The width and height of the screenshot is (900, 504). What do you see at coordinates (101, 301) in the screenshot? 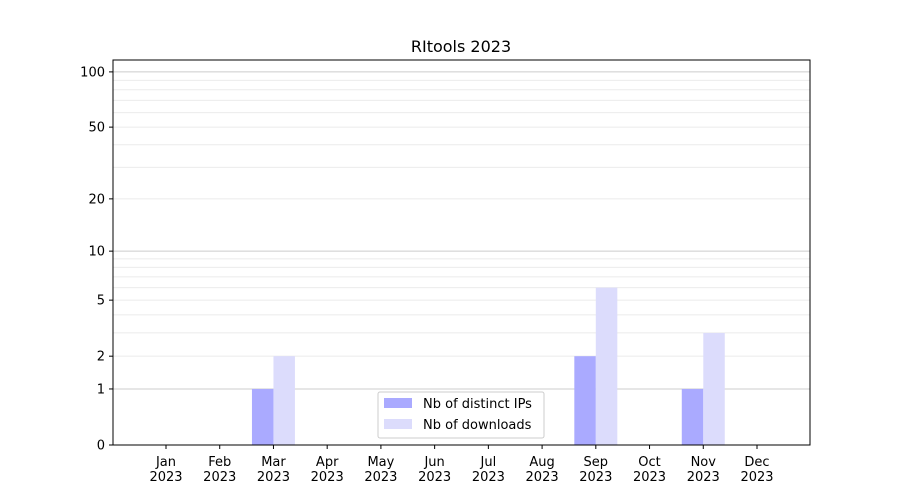
I see `y-tick-label: 5` at bounding box center [101, 301].